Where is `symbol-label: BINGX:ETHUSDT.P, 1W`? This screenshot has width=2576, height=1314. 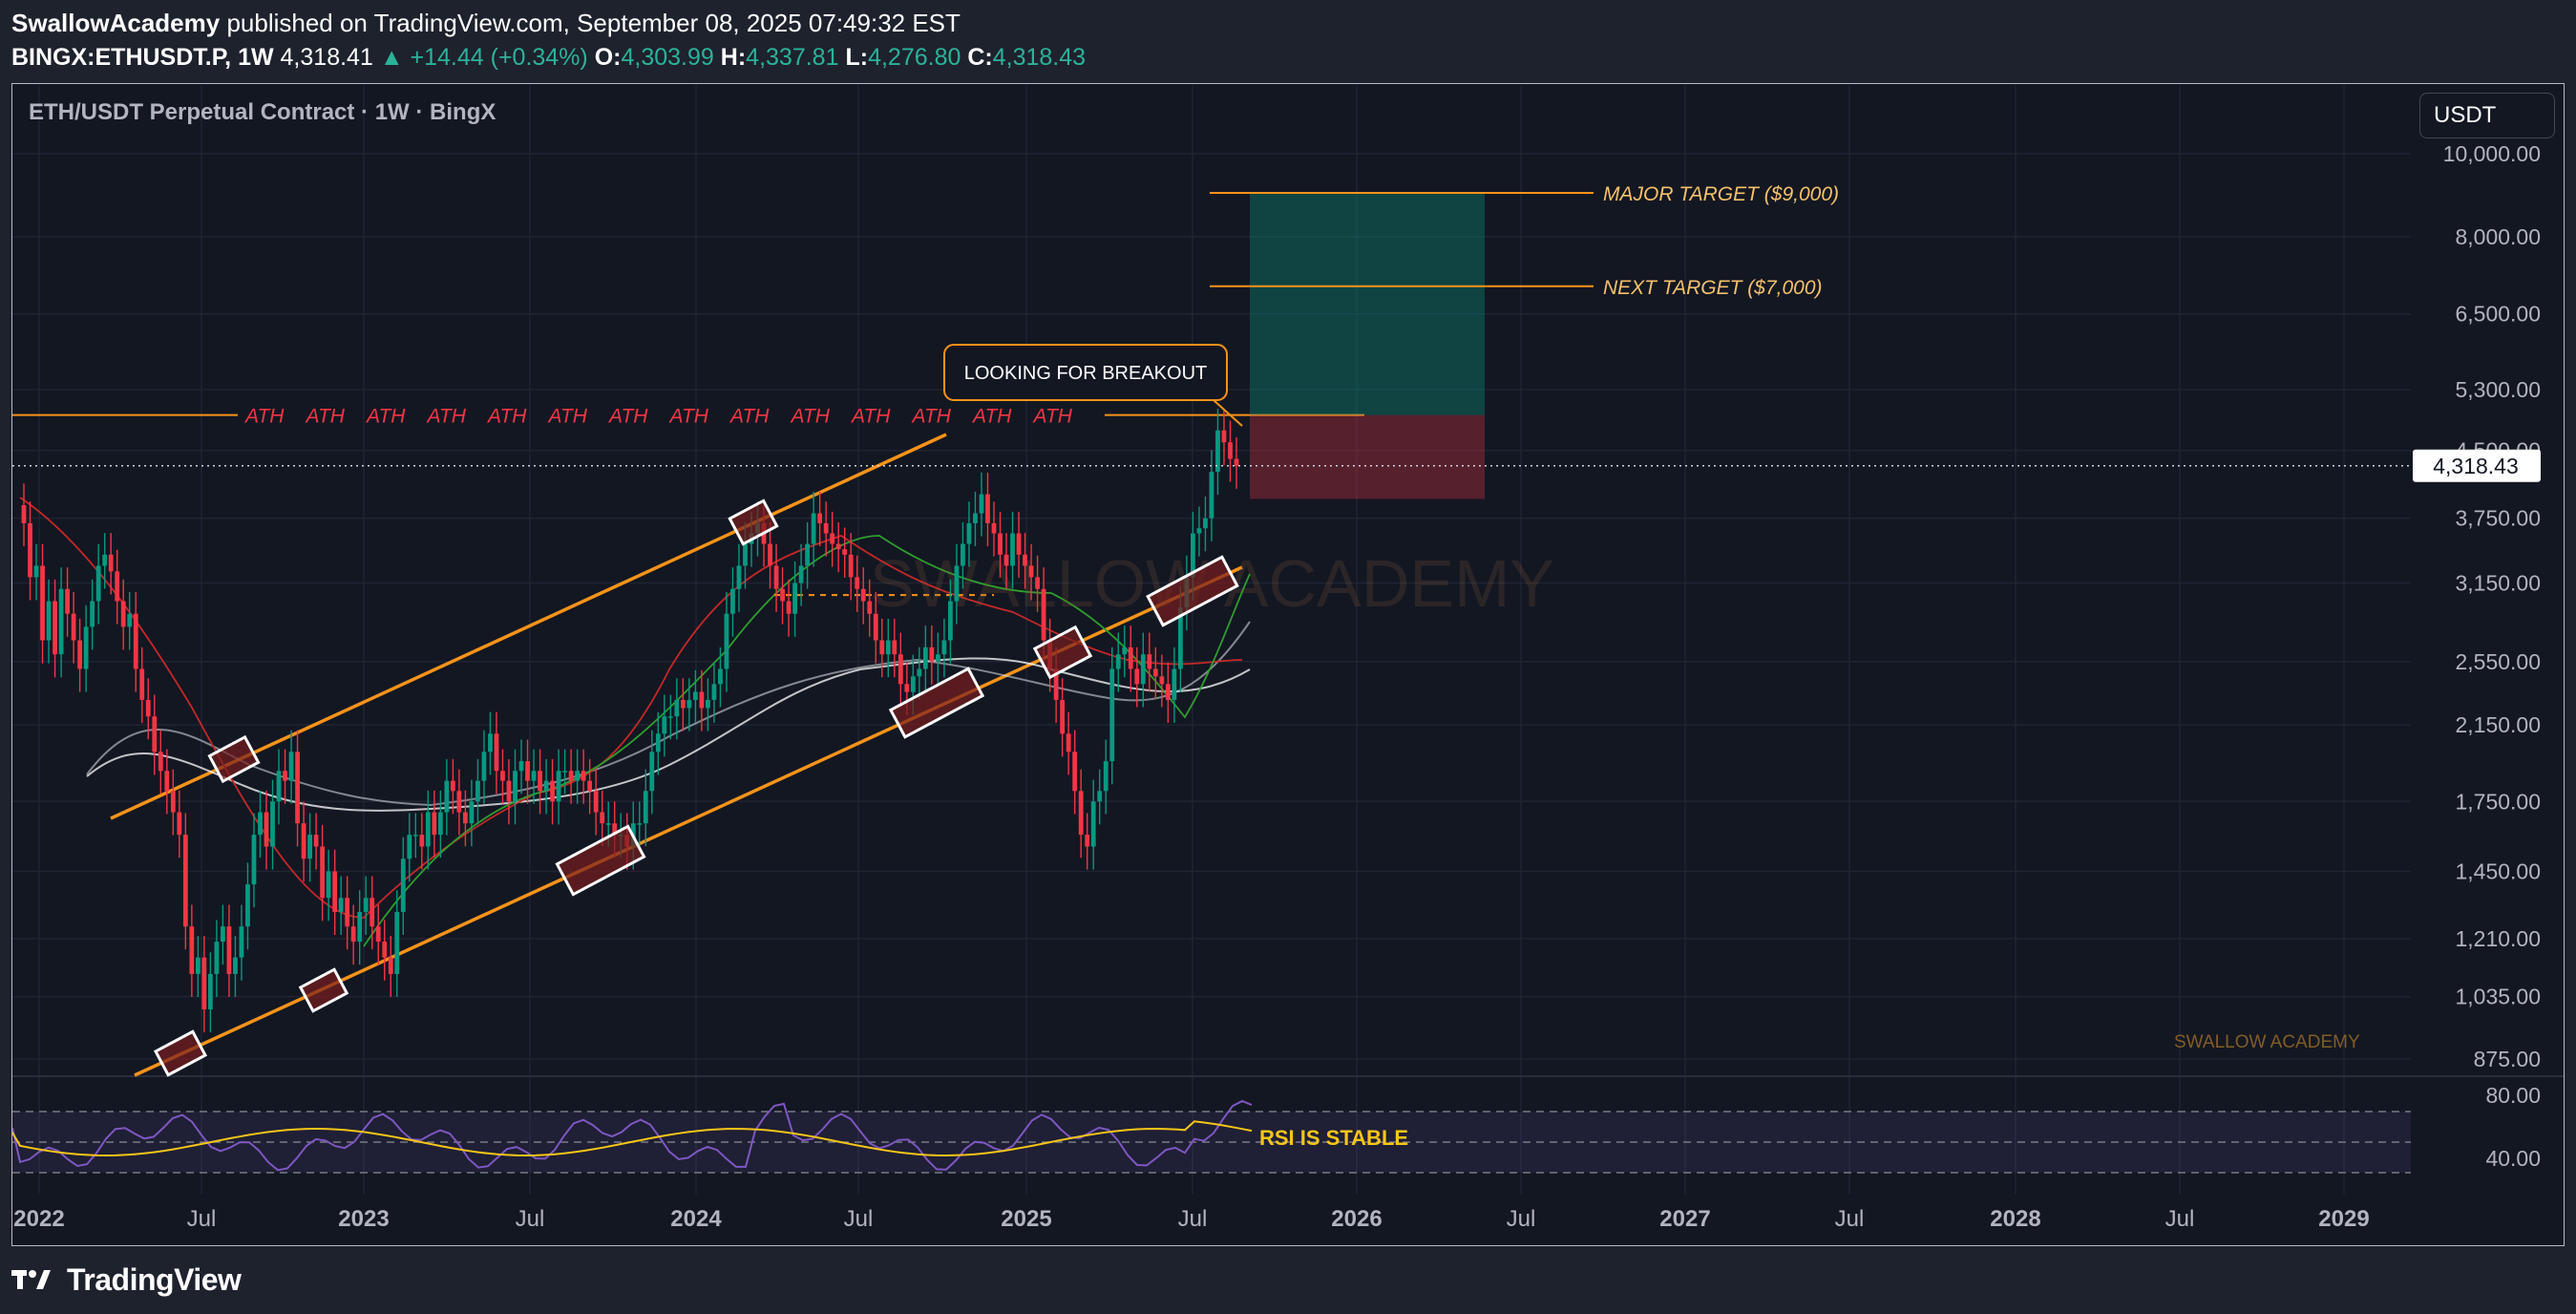
symbol-label: BINGX:ETHUSDT.P, 1W is located at coordinates (142, 57).